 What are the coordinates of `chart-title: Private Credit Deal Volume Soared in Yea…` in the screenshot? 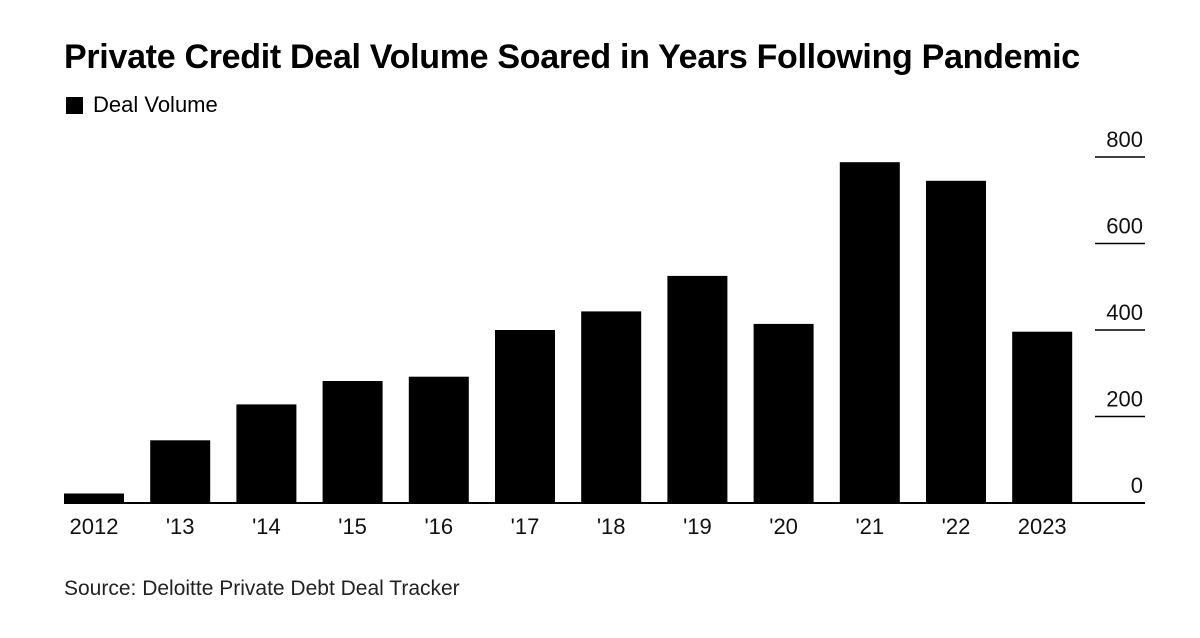 It's located at (572, 57).